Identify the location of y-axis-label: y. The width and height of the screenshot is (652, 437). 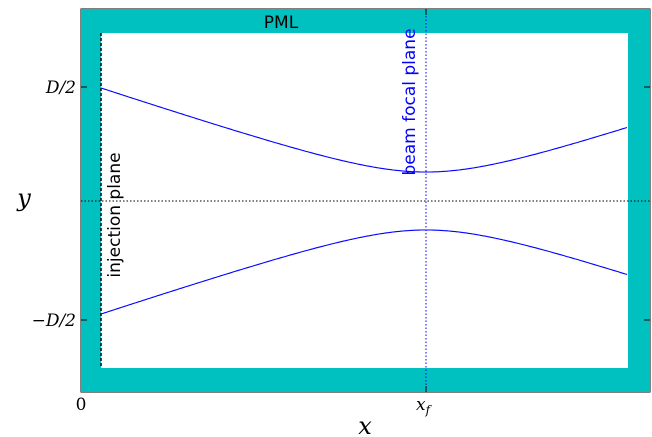
(23, 198).